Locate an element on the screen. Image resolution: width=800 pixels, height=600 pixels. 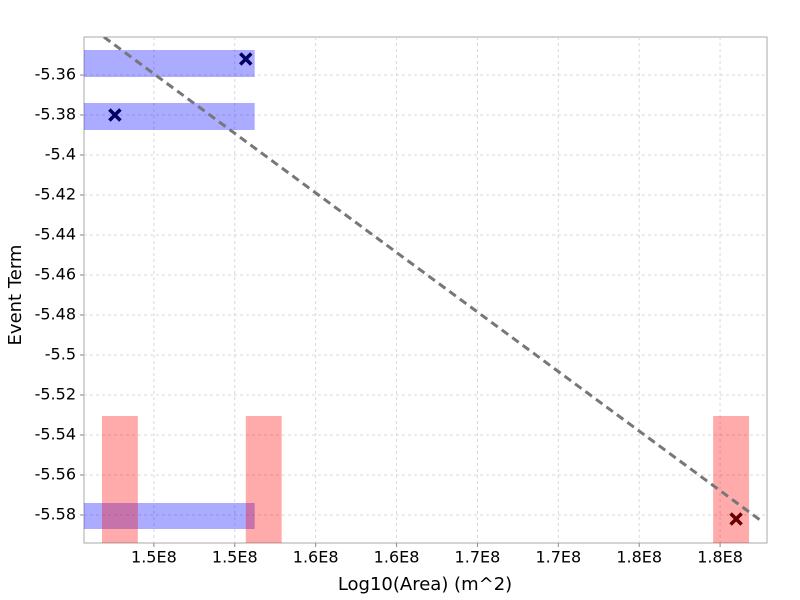
y-tick-label: -5.54 is located at coordinates (55, 434).